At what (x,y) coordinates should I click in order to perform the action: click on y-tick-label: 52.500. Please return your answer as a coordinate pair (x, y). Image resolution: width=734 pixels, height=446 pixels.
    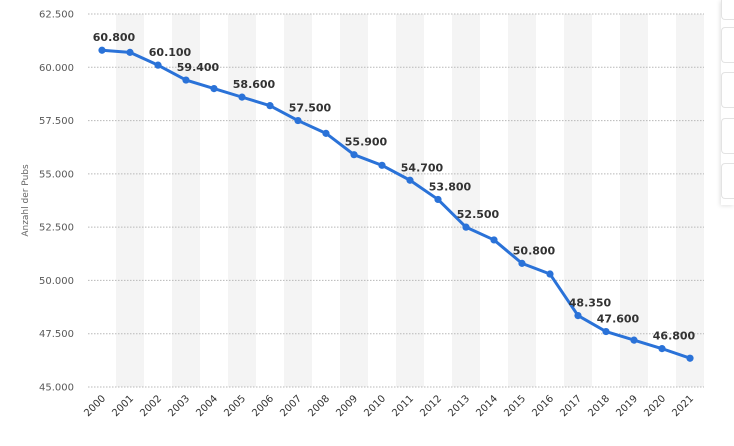
    Looking at the image, I should click on (56, 228).